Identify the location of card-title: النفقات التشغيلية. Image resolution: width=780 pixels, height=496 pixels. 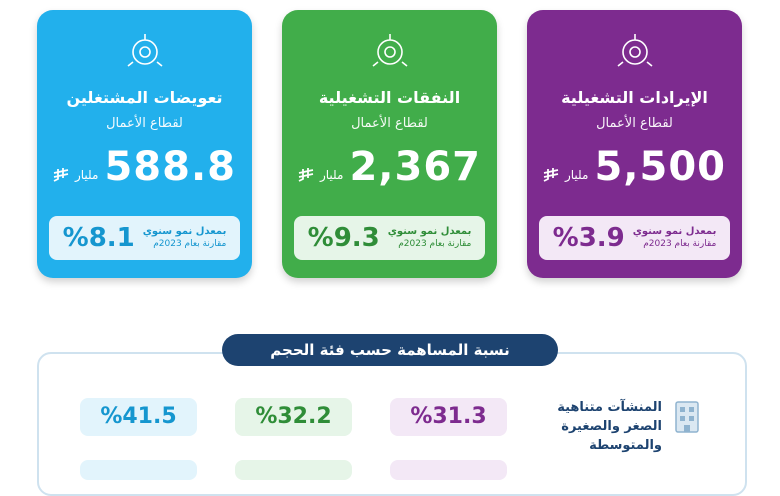
(389, 97).